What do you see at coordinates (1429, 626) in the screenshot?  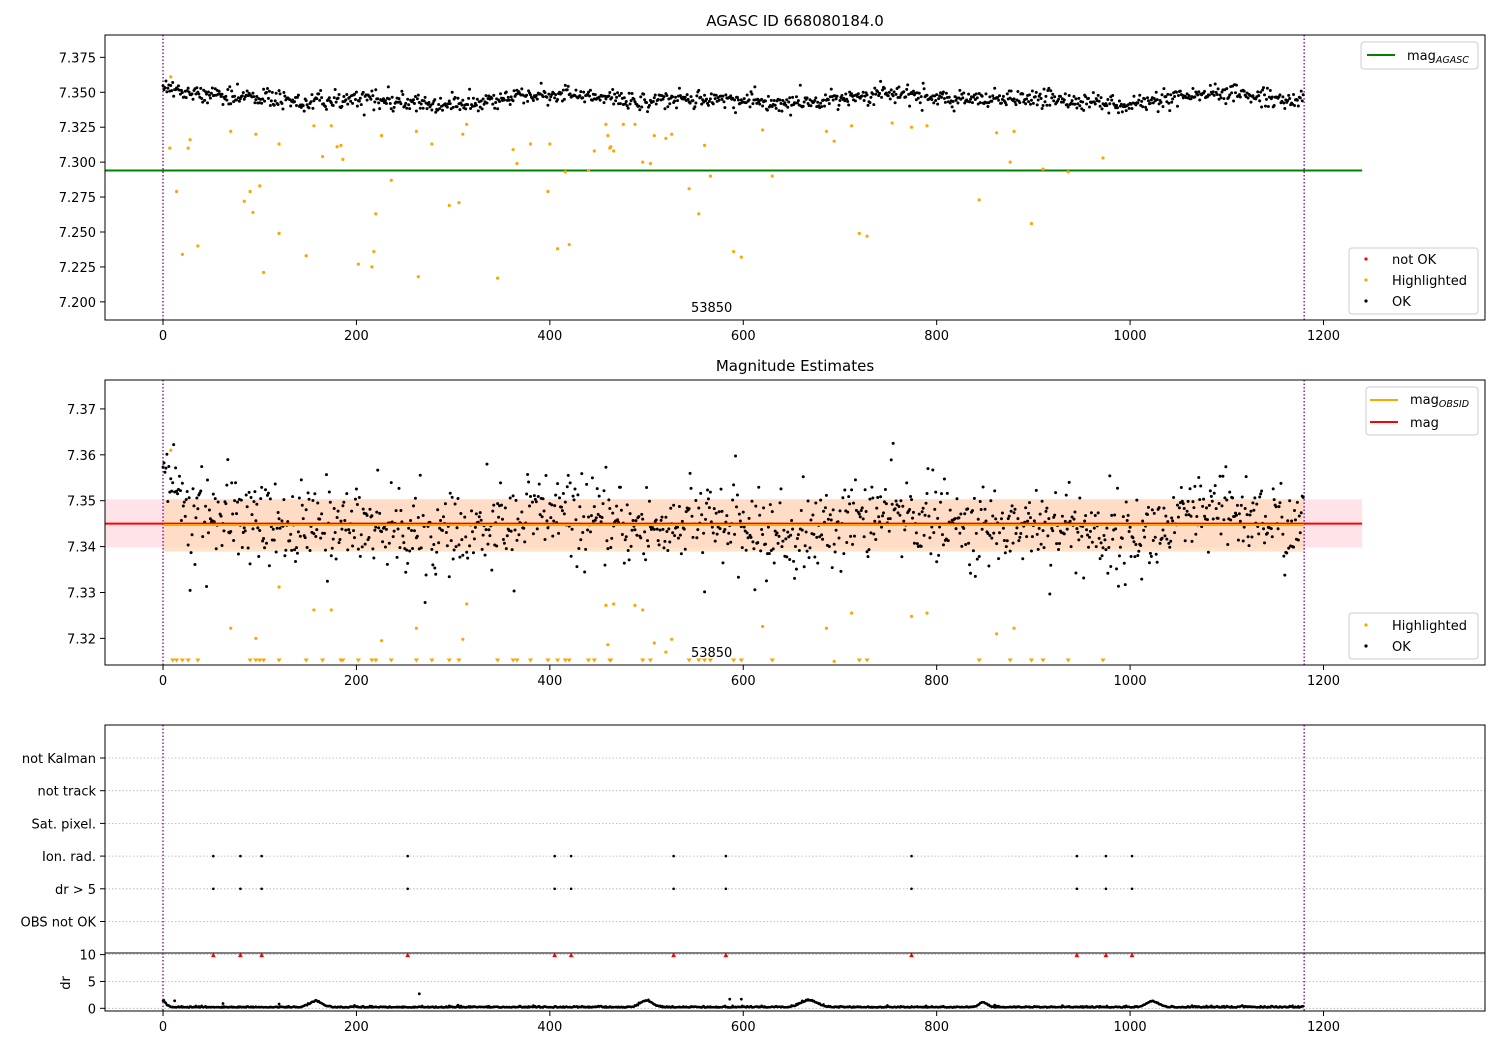 I see `legend-highlighted-label-2: Highlighted` at bounding box center [1429, 626].